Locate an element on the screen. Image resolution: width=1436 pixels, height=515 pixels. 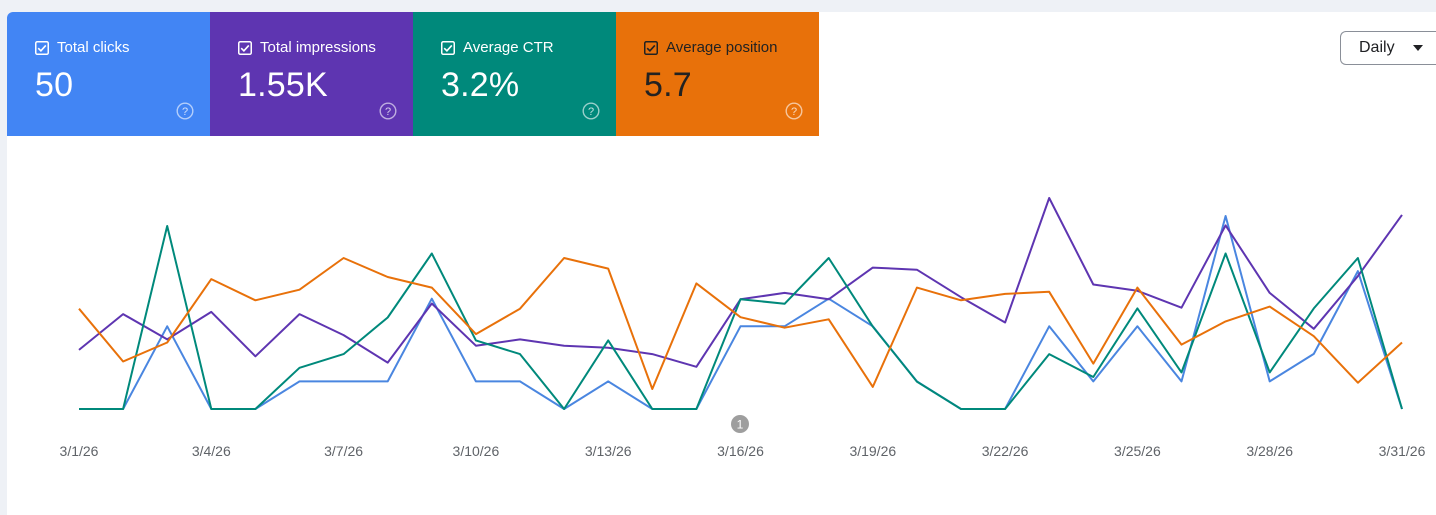
x-tick-label: 3/1/26 is located at coordinates (79, 451).